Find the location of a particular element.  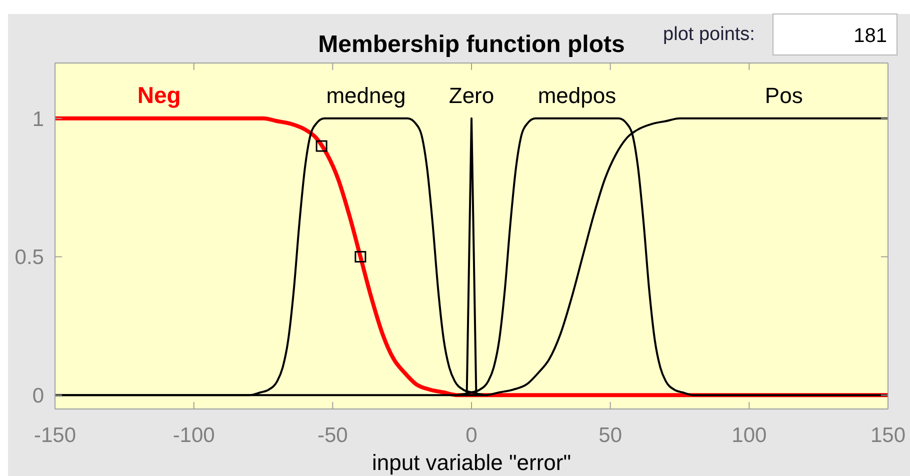

x-tick-label: 0 is located at coordinates (472, 435).